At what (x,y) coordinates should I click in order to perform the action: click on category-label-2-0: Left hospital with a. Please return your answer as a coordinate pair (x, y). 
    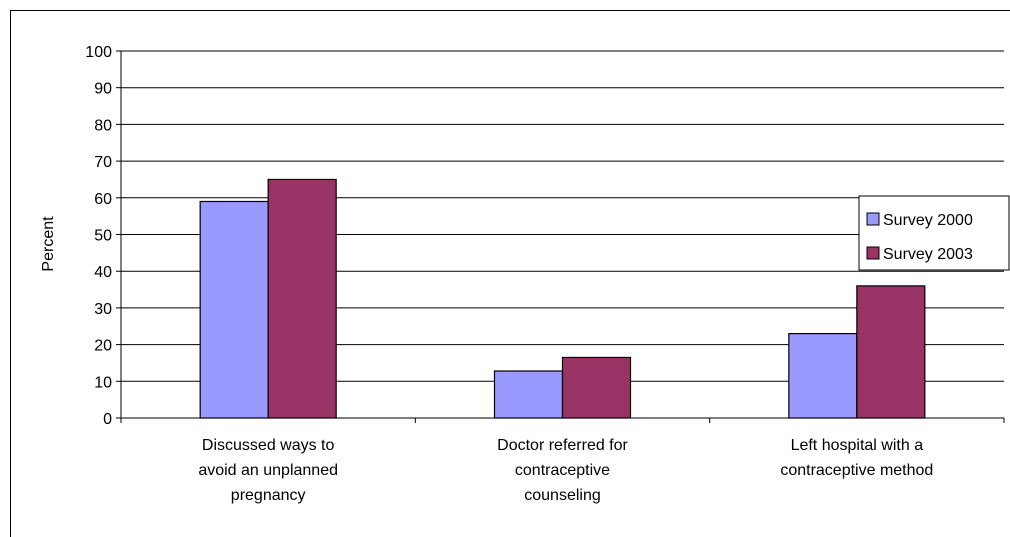
    Looking at the image, I should click on (857, 445).